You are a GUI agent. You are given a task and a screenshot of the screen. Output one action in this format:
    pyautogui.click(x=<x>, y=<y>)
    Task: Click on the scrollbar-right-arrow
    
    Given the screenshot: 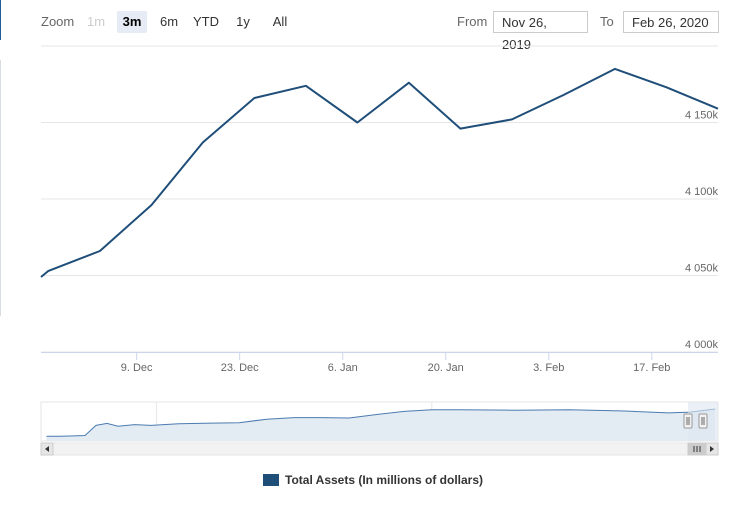 What is the action you would take?
    pyautogui.click(x=712, y=449)
    